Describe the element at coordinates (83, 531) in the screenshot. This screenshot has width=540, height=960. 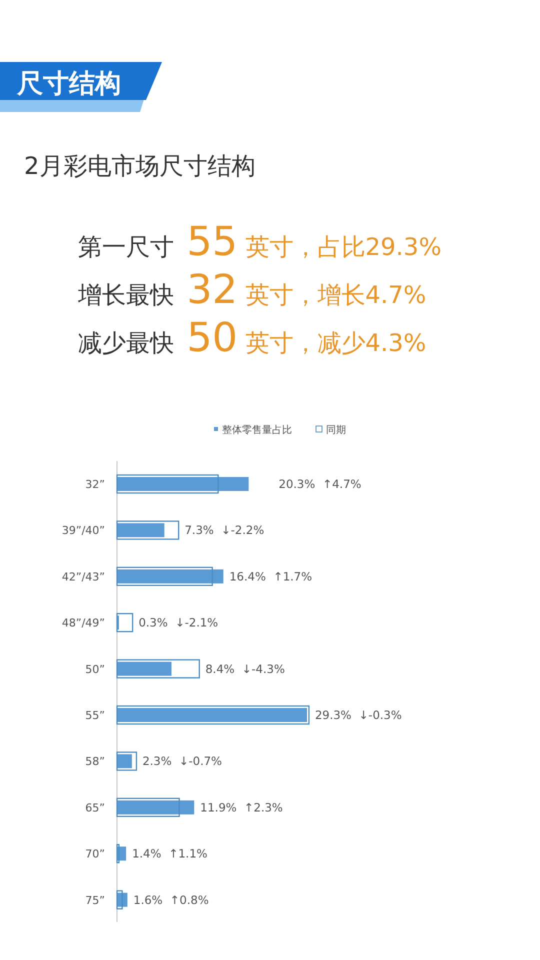
I see `y-tick-label: 39”/40”` at that location.